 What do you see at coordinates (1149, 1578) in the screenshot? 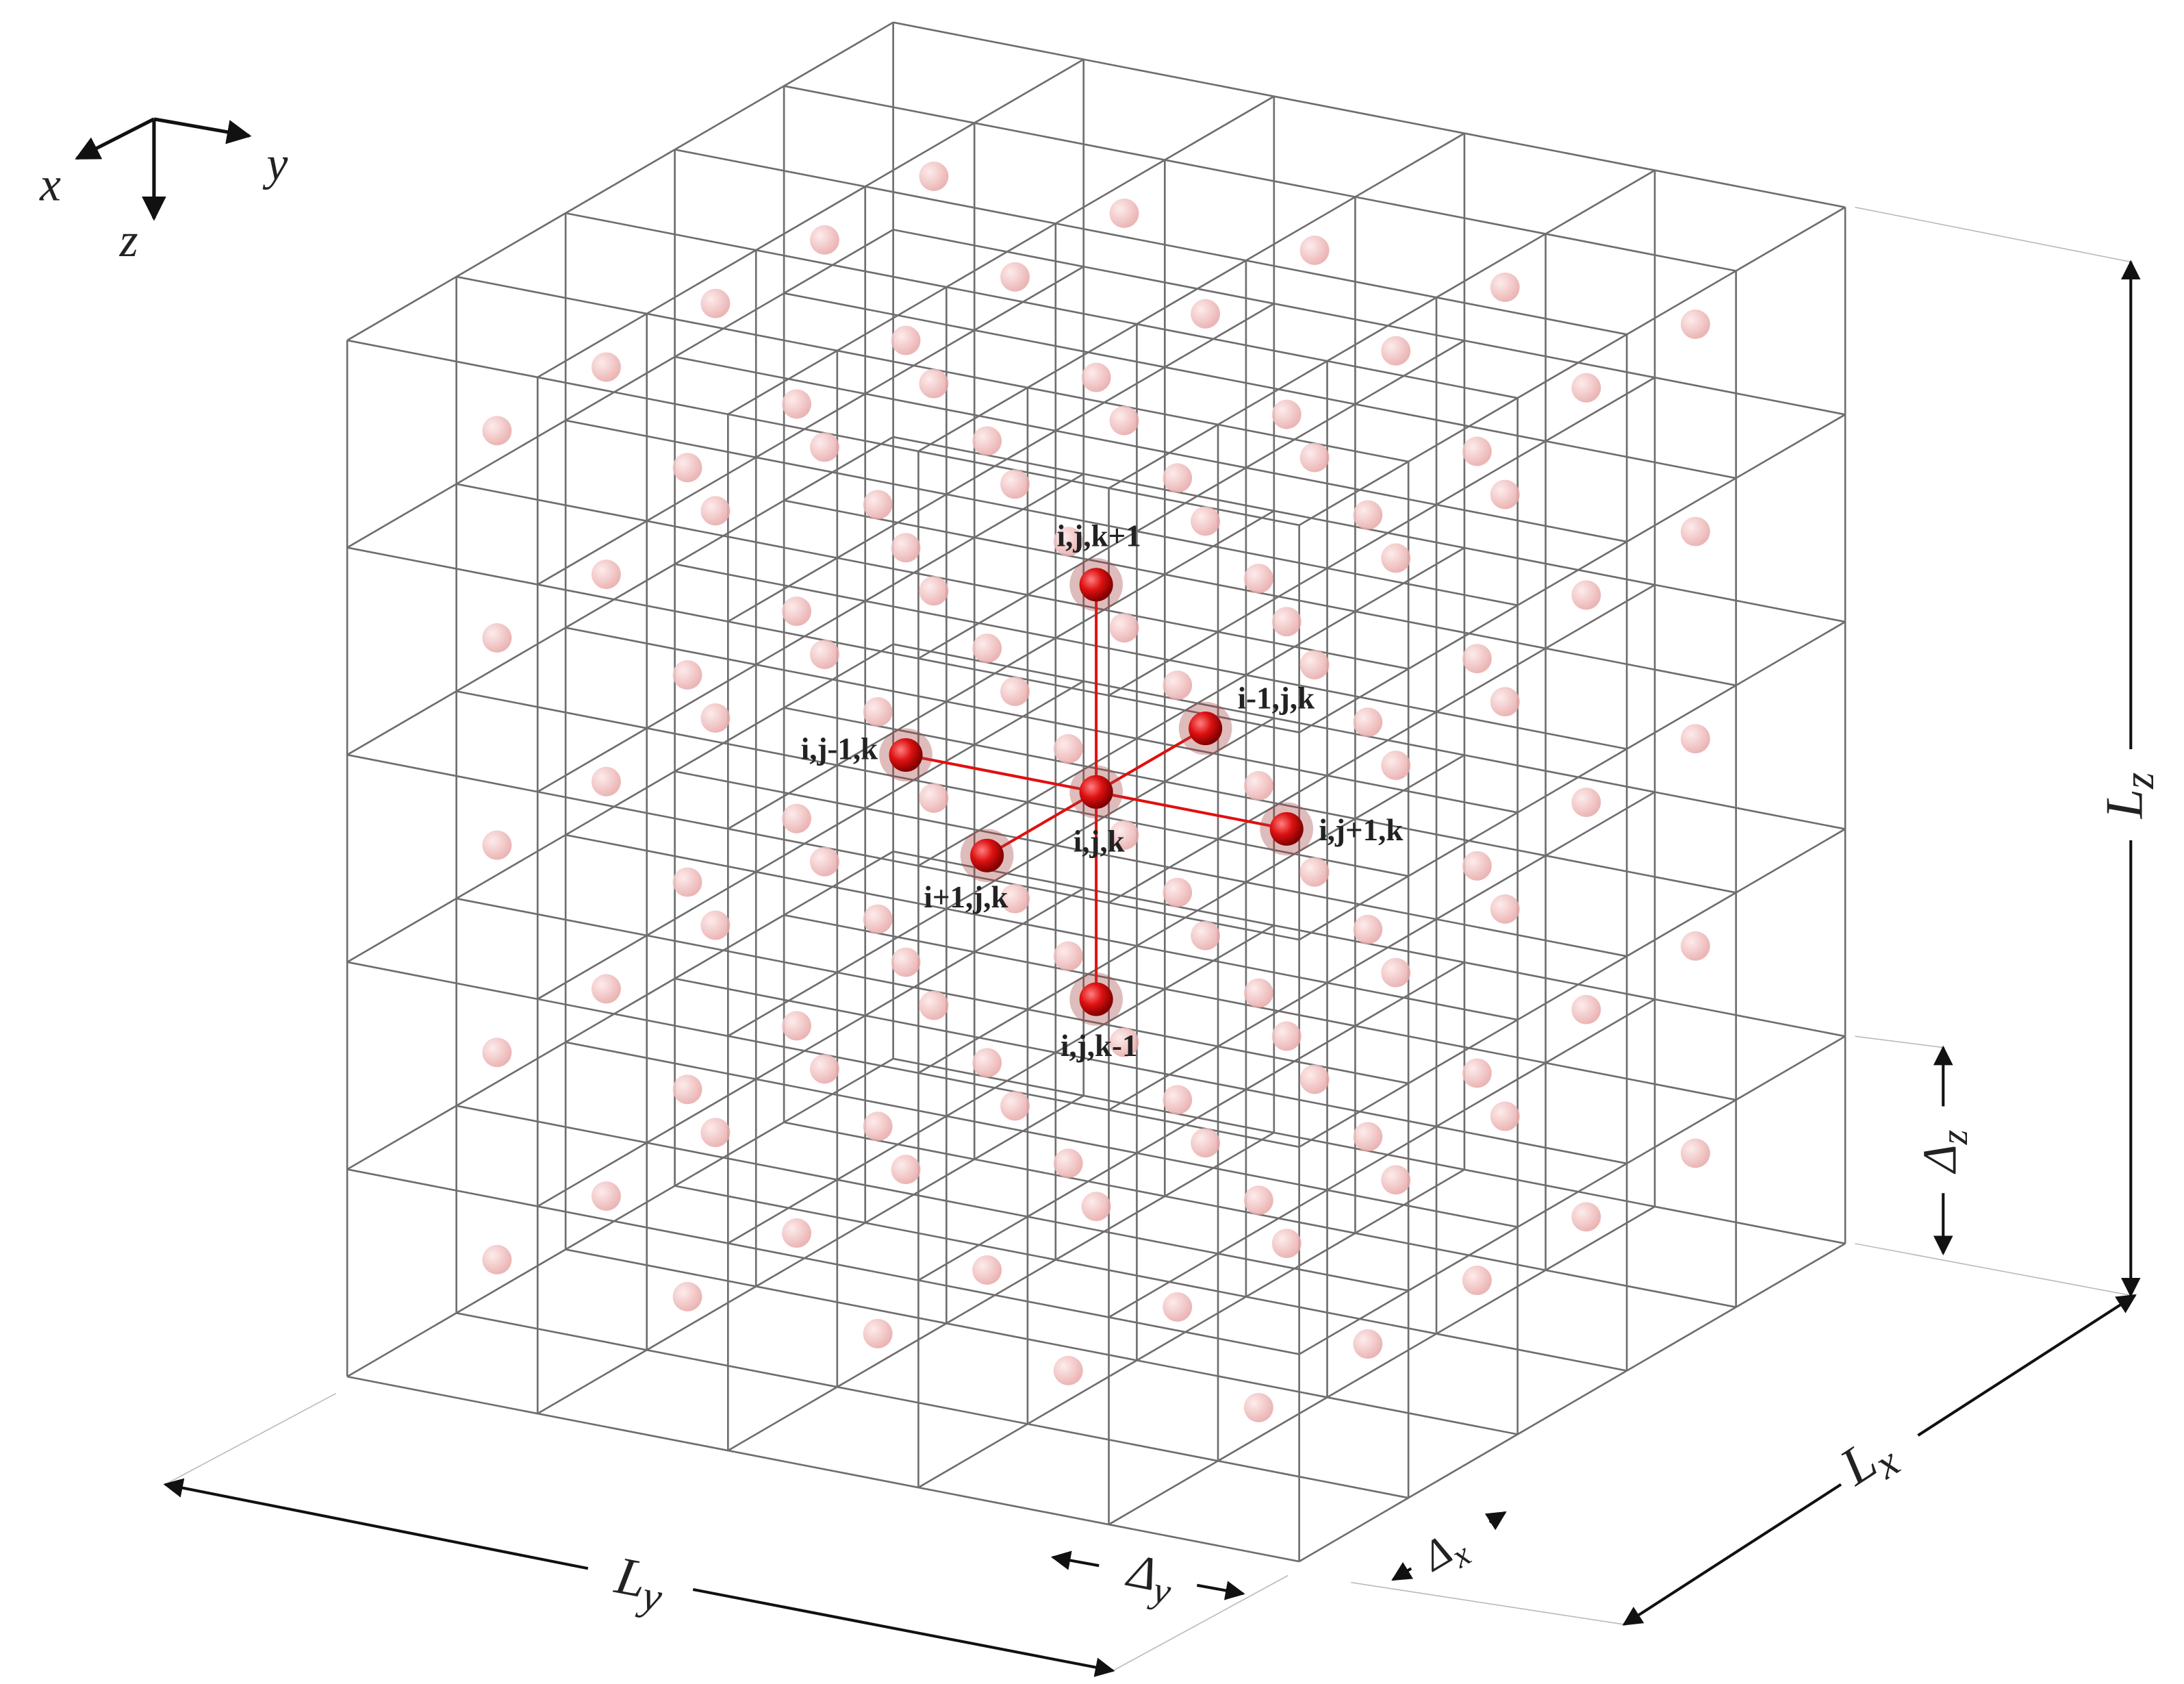
I see `dimension-label: Δy` at bounding box center [1149, 1578].